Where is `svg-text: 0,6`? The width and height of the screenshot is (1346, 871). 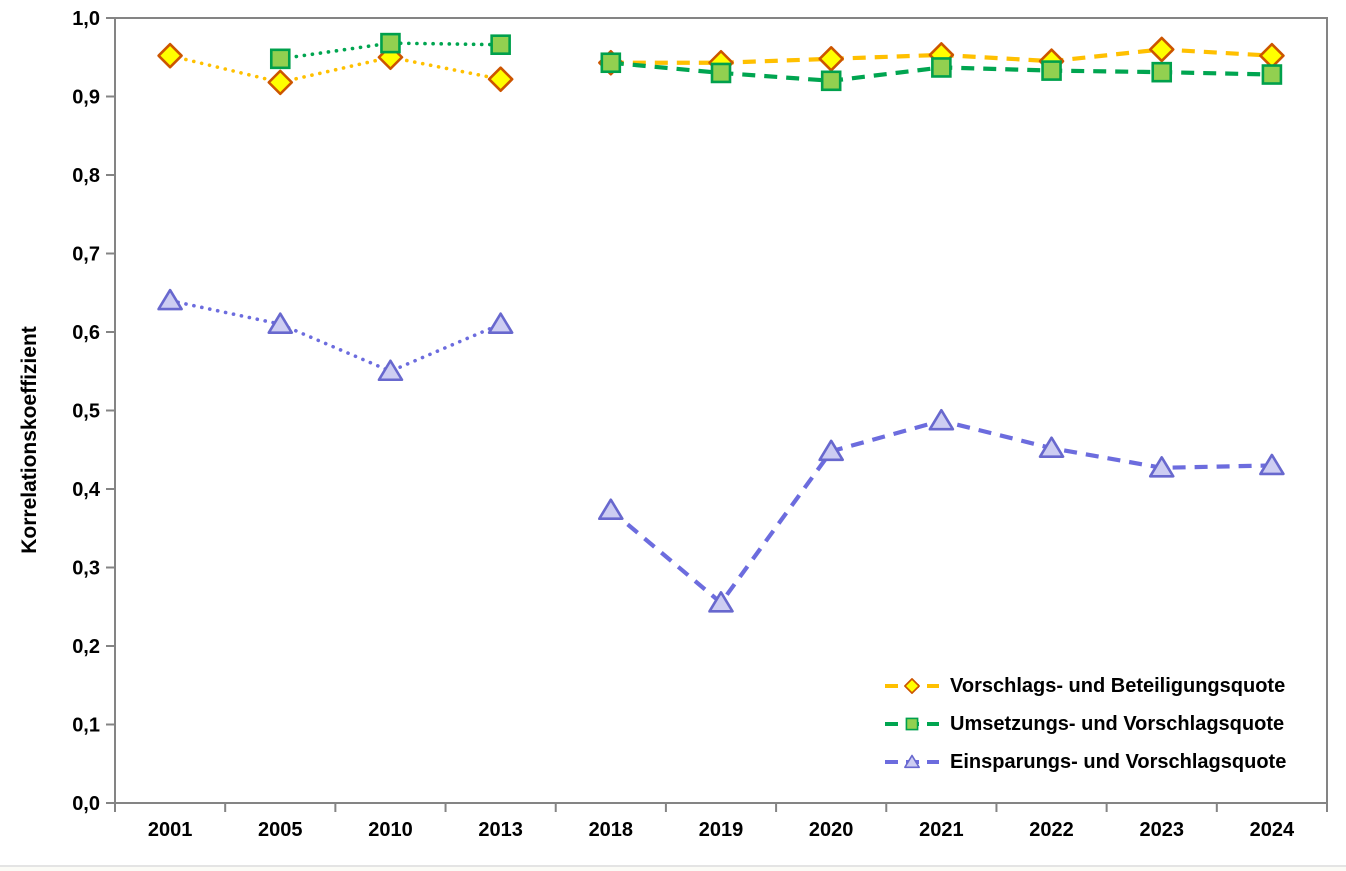 svg-text: 0,6 is located at coordinates (86, 333).